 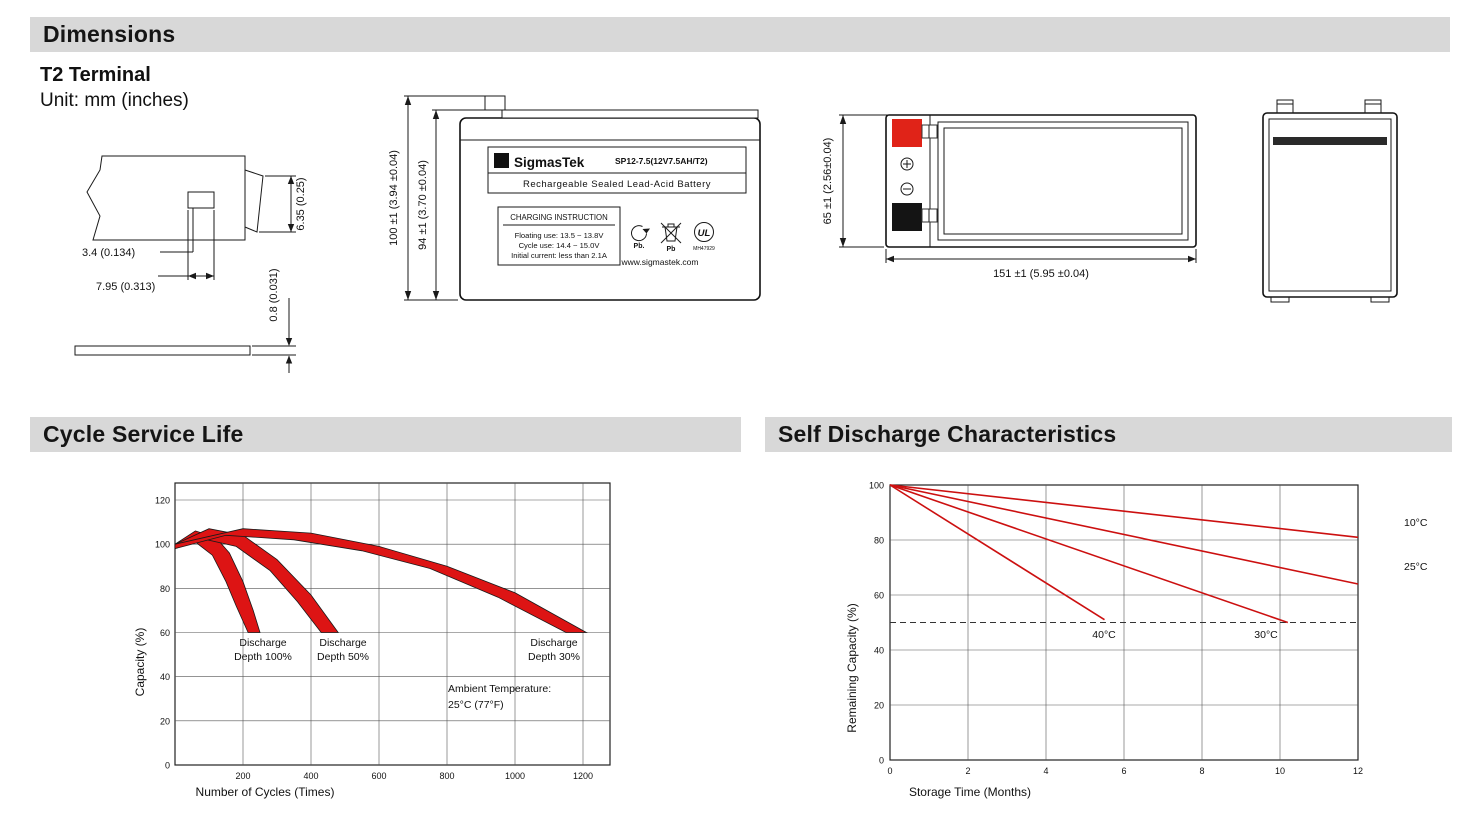 What do you see at coordinates (1280, 771) in the screenshot?
I see `svg-text: 10` at bounding box center [1280, 771].